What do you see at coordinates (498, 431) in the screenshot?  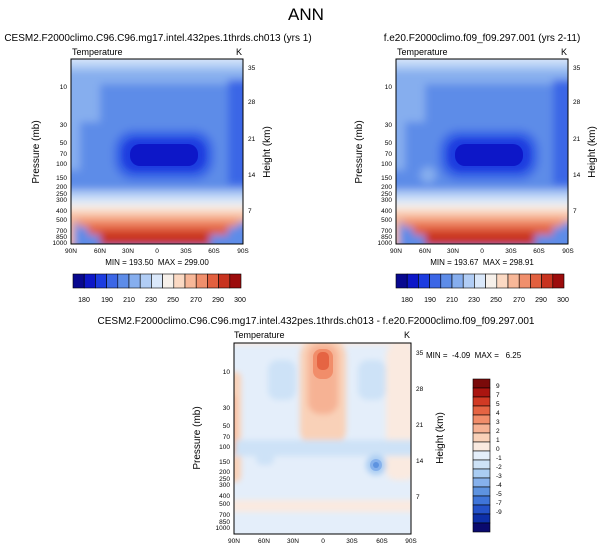 I see `colorbar-label: 2` at bounding box center [498, 431].